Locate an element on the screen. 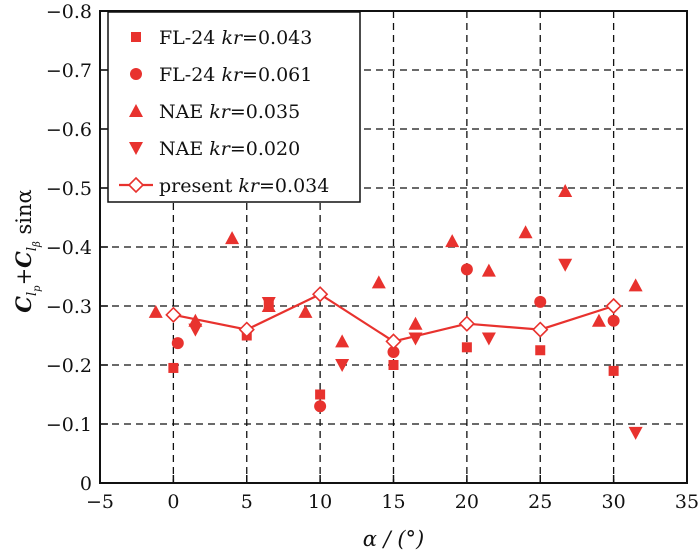 The height and width of the screenshot is (553, 700). x-tick-label: 25 is located at coordinates (540, 502).